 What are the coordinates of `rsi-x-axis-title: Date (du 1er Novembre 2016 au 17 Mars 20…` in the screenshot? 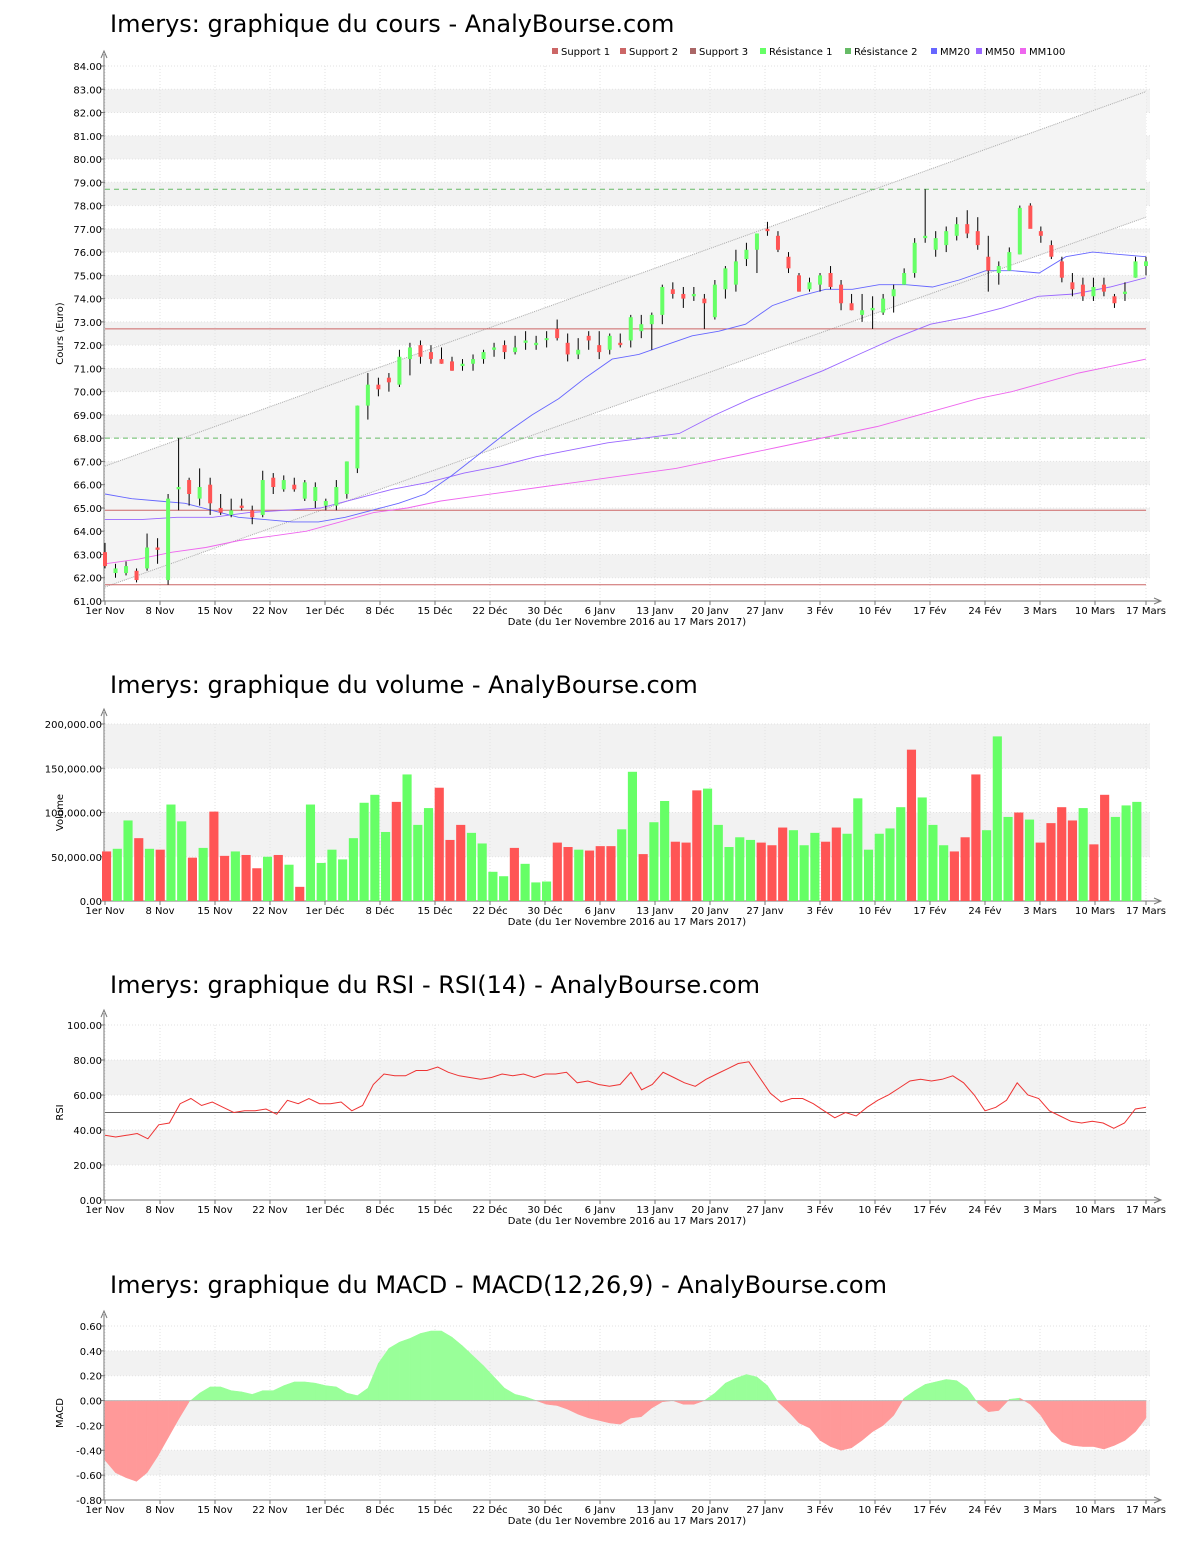 It's located at (627, 1221).